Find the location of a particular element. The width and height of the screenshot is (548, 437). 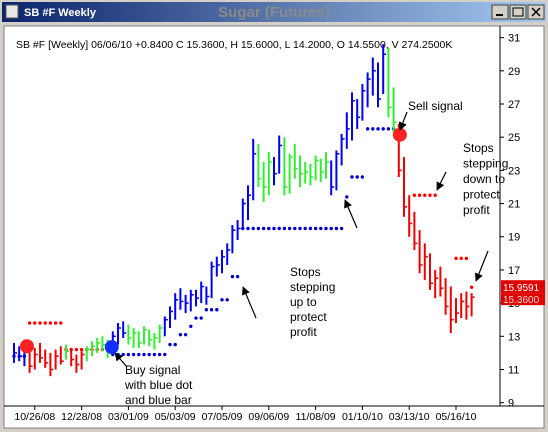

maximize-button is located at coordinates (518, 12).